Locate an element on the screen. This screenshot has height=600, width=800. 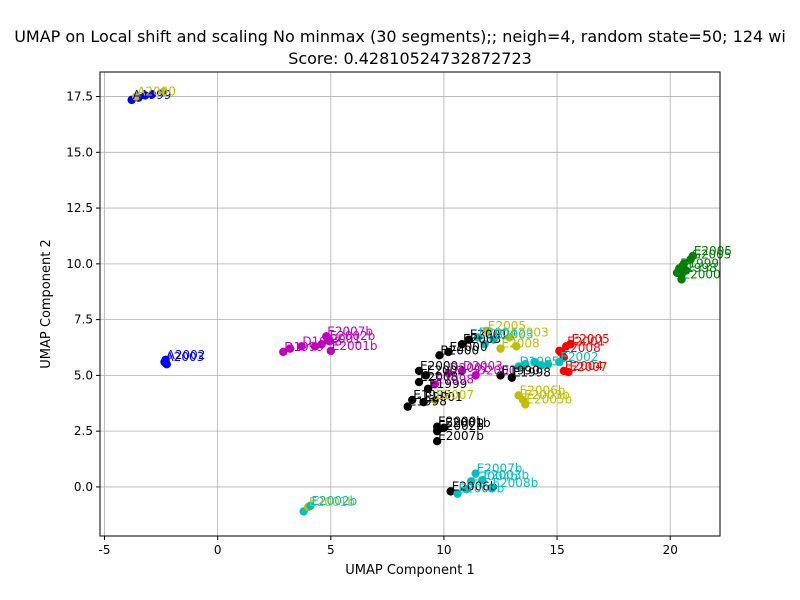
point-label: A1999 is located at coordinates (152, 95).